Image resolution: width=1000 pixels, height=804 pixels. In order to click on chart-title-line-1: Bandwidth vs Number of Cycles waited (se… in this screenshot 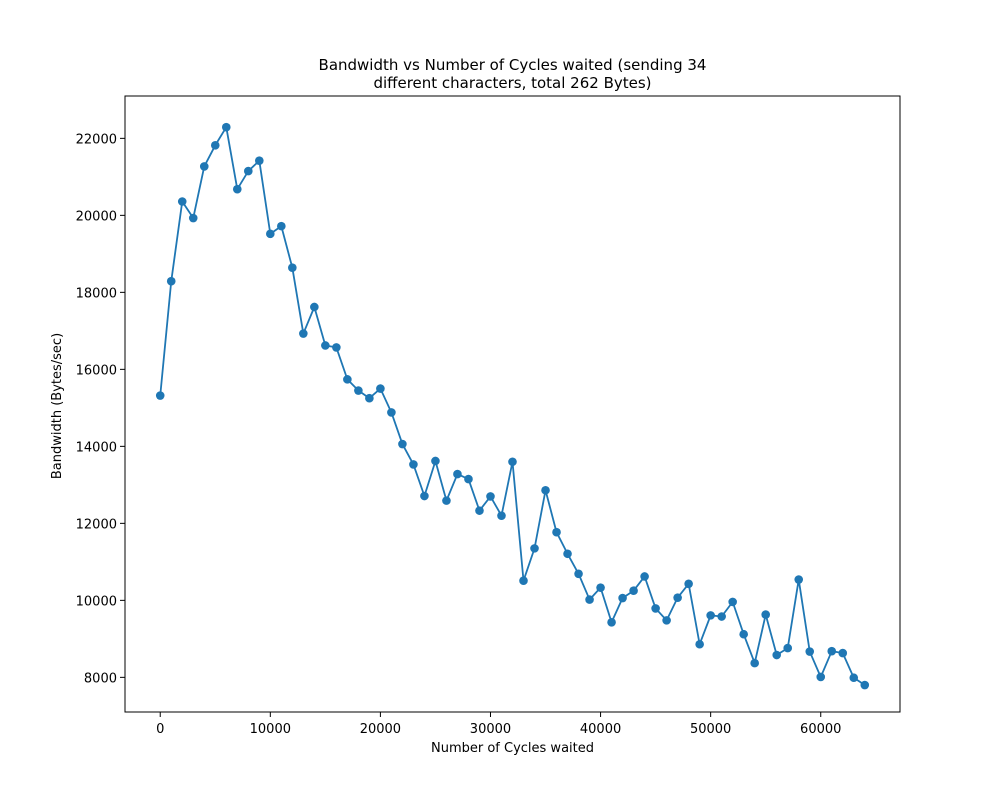, I will do `click(513, 65)`.